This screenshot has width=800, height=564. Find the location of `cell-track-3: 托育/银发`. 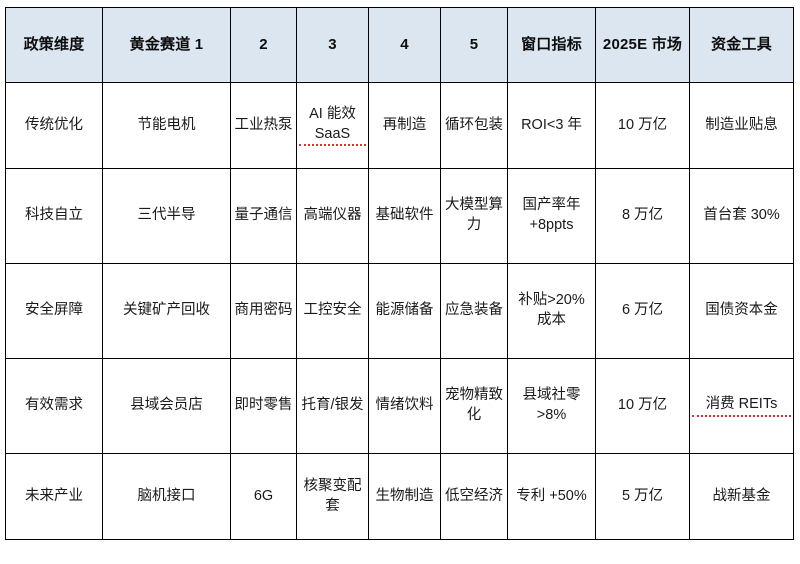

cell-track-3: 托育/银发 is located at coordinates (332, 406).